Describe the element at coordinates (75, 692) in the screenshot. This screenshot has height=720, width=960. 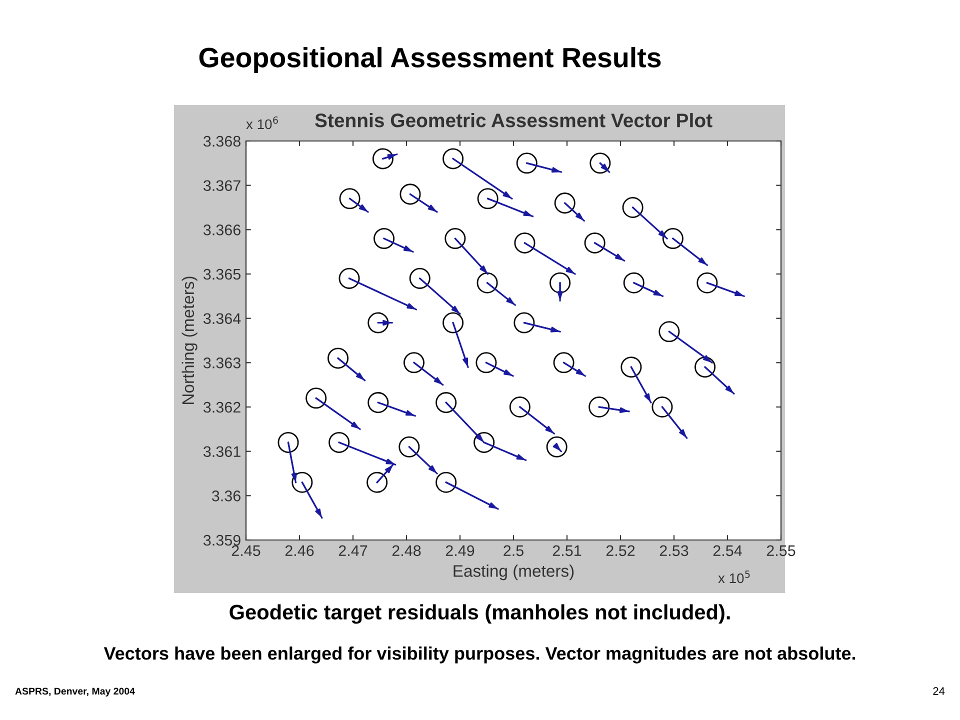
I see `text: ASPRS, Denver, May 2004` at that location.